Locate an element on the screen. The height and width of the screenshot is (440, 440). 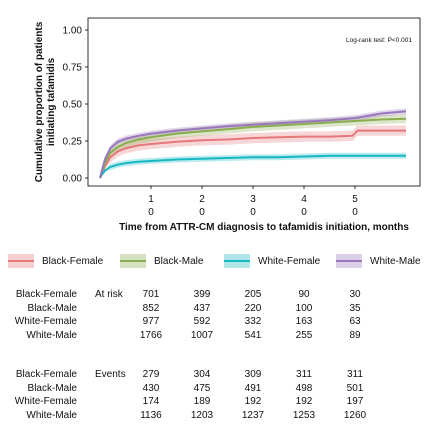
at-risk-cell: 399 is located at coordinates (202, 294).